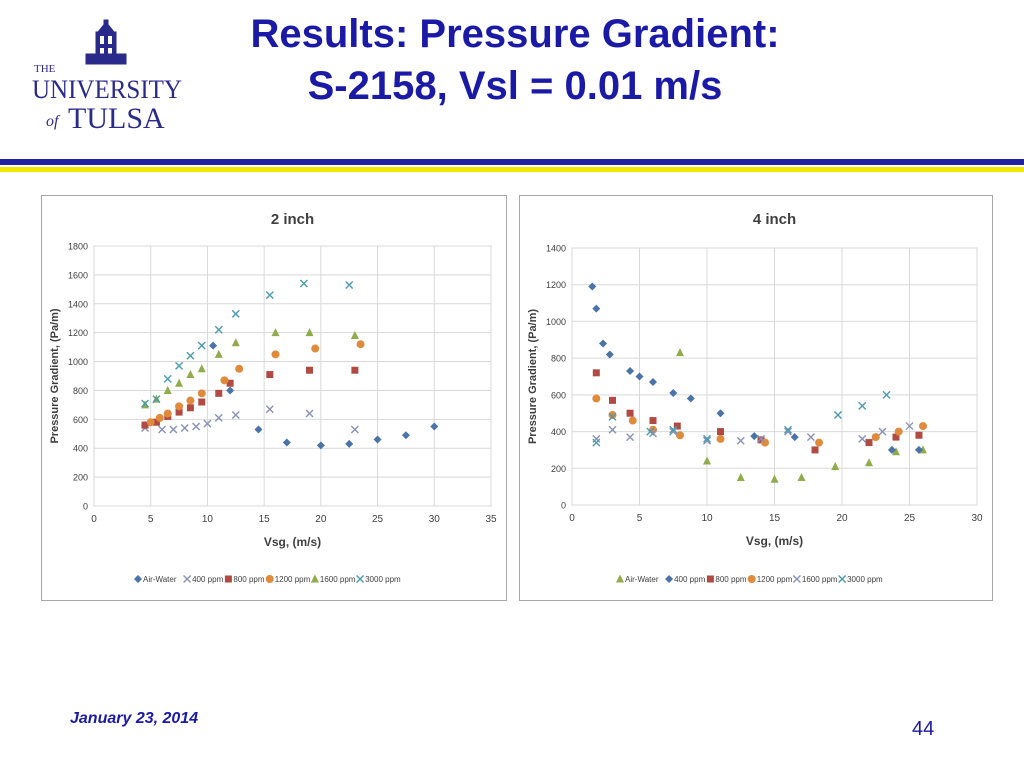  Describe the element at coordinates (78, 247) in the screenshot. I see `y-tick-label: 1800` at that location.